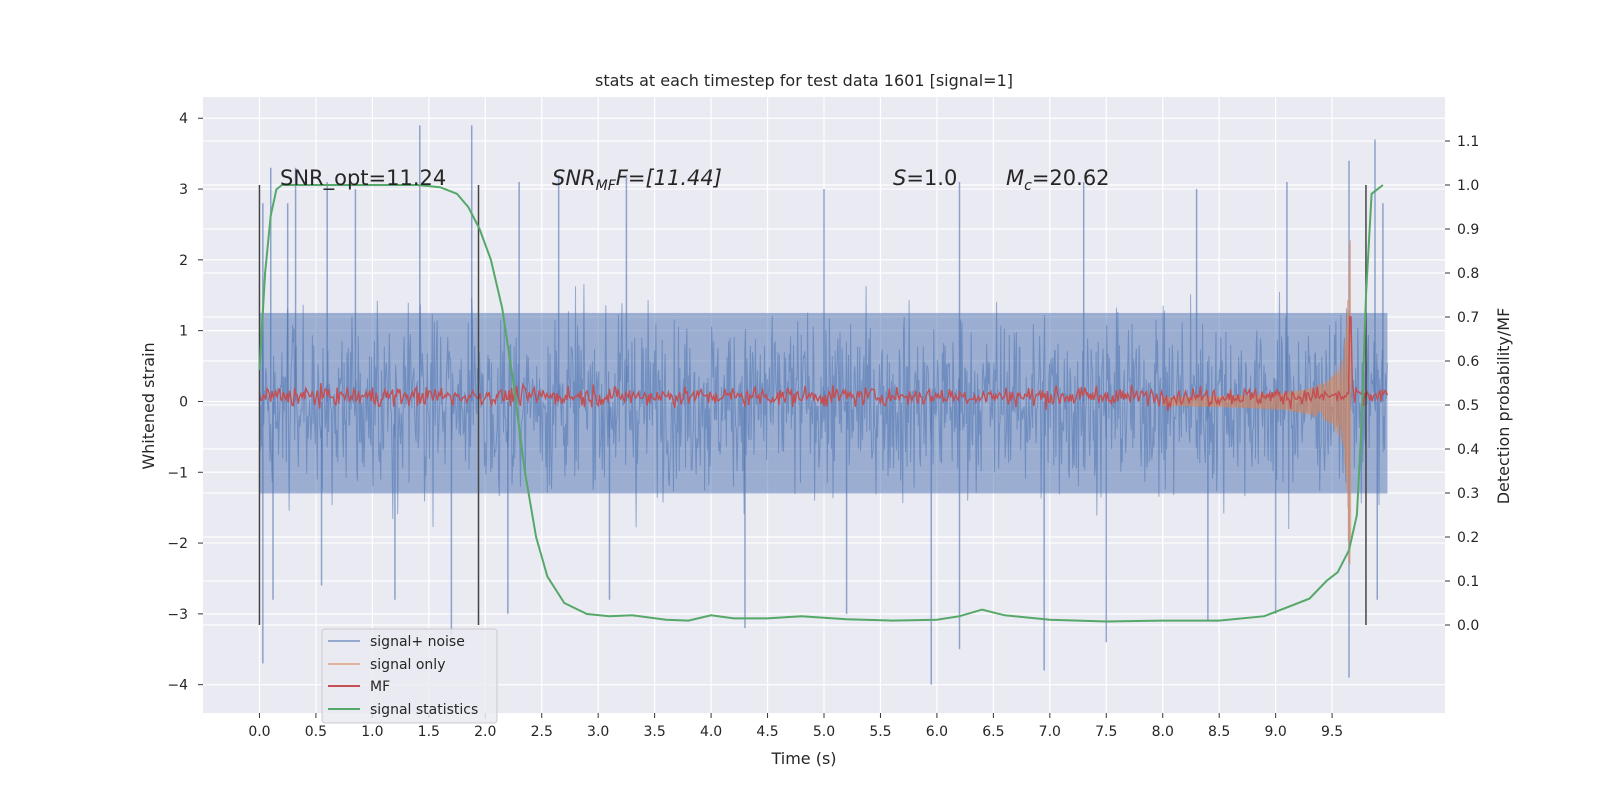 The width and height of the screenshot is (1600, 800). I want to click on x-tick-label: 7.5, so click(1106, 732).